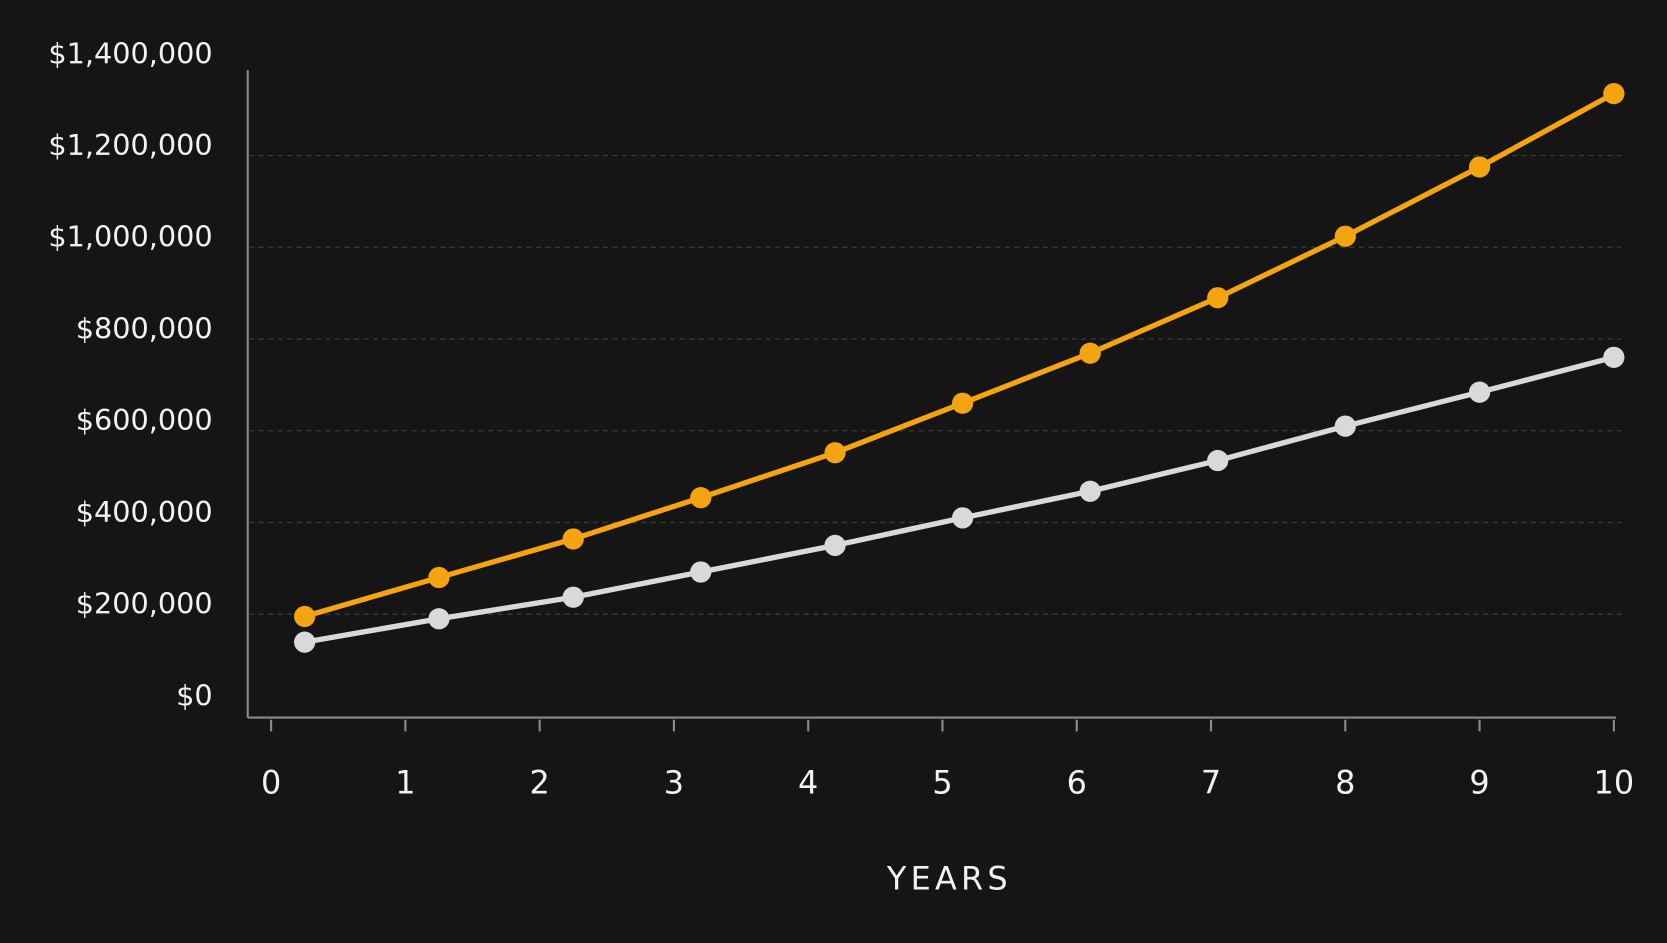  I want to click on x-tick-label: 9, so click(1479, 783).